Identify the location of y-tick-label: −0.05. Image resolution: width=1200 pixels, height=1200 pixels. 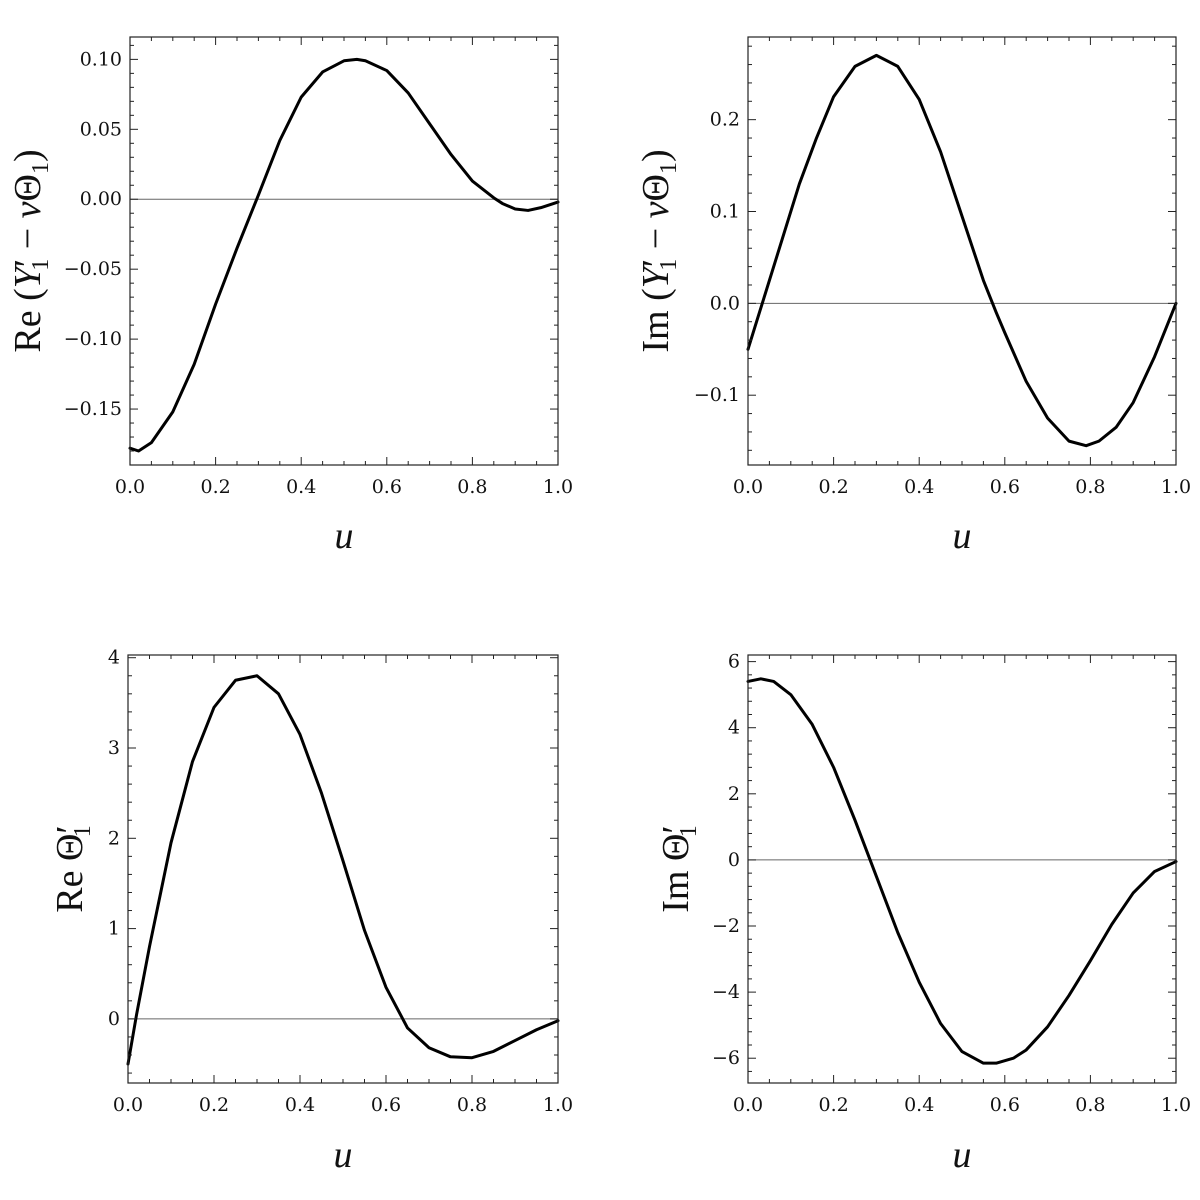
(93, 269).